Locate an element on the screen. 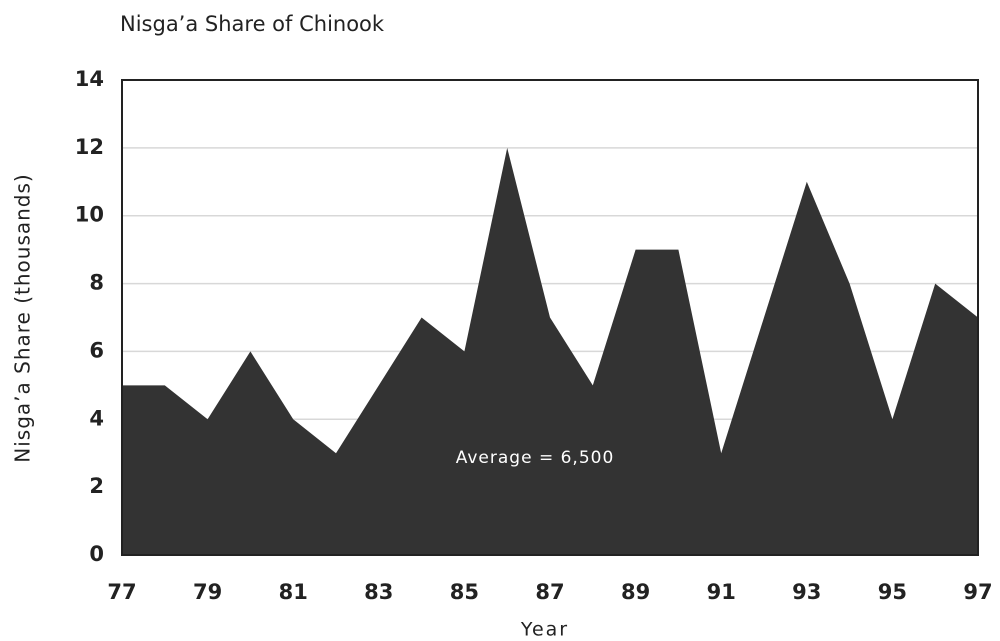  y-tick-label: 10 is located at coordinates (89, 215).